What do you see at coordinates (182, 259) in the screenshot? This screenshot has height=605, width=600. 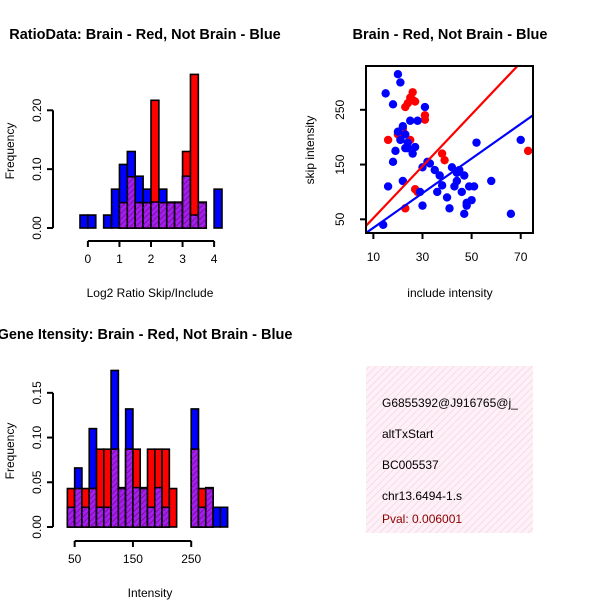 I see `ratio-x-tick-label: 3` at bounding box center [182, 259].